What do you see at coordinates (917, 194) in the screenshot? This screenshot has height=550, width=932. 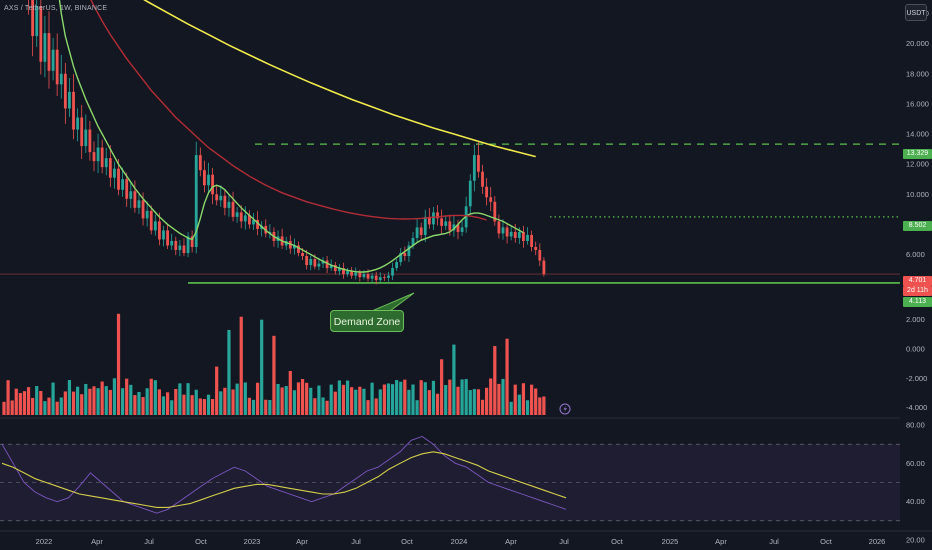 I see `price-axis-label: 10.000` at bounding box center [917, 194].